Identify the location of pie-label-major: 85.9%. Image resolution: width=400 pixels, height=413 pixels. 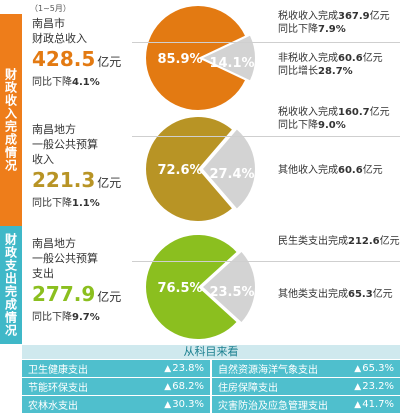
(179, 59).